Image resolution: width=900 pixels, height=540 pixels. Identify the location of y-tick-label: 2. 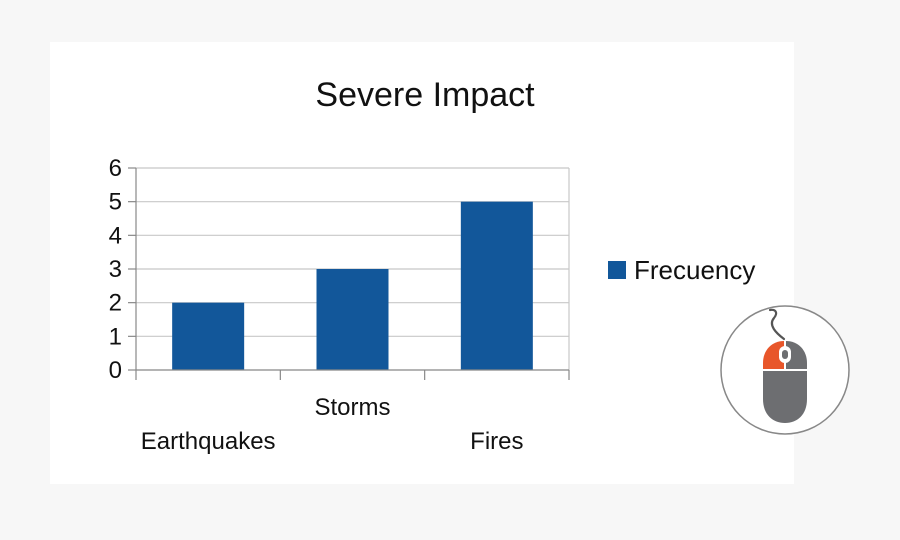
(115, 303).